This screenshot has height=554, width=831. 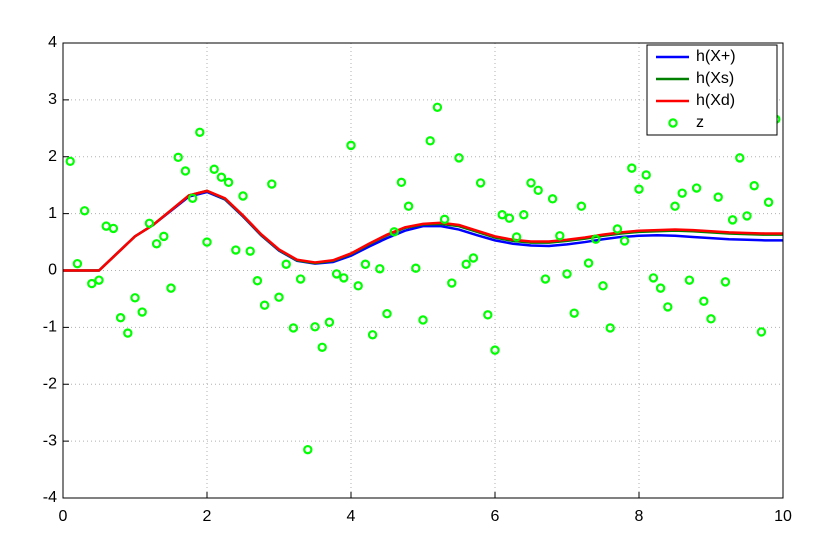 What do you see at coordinates (207, 516) in the screenshot?
I see `x-tick-label: 2` at bounding box center [207, 516].